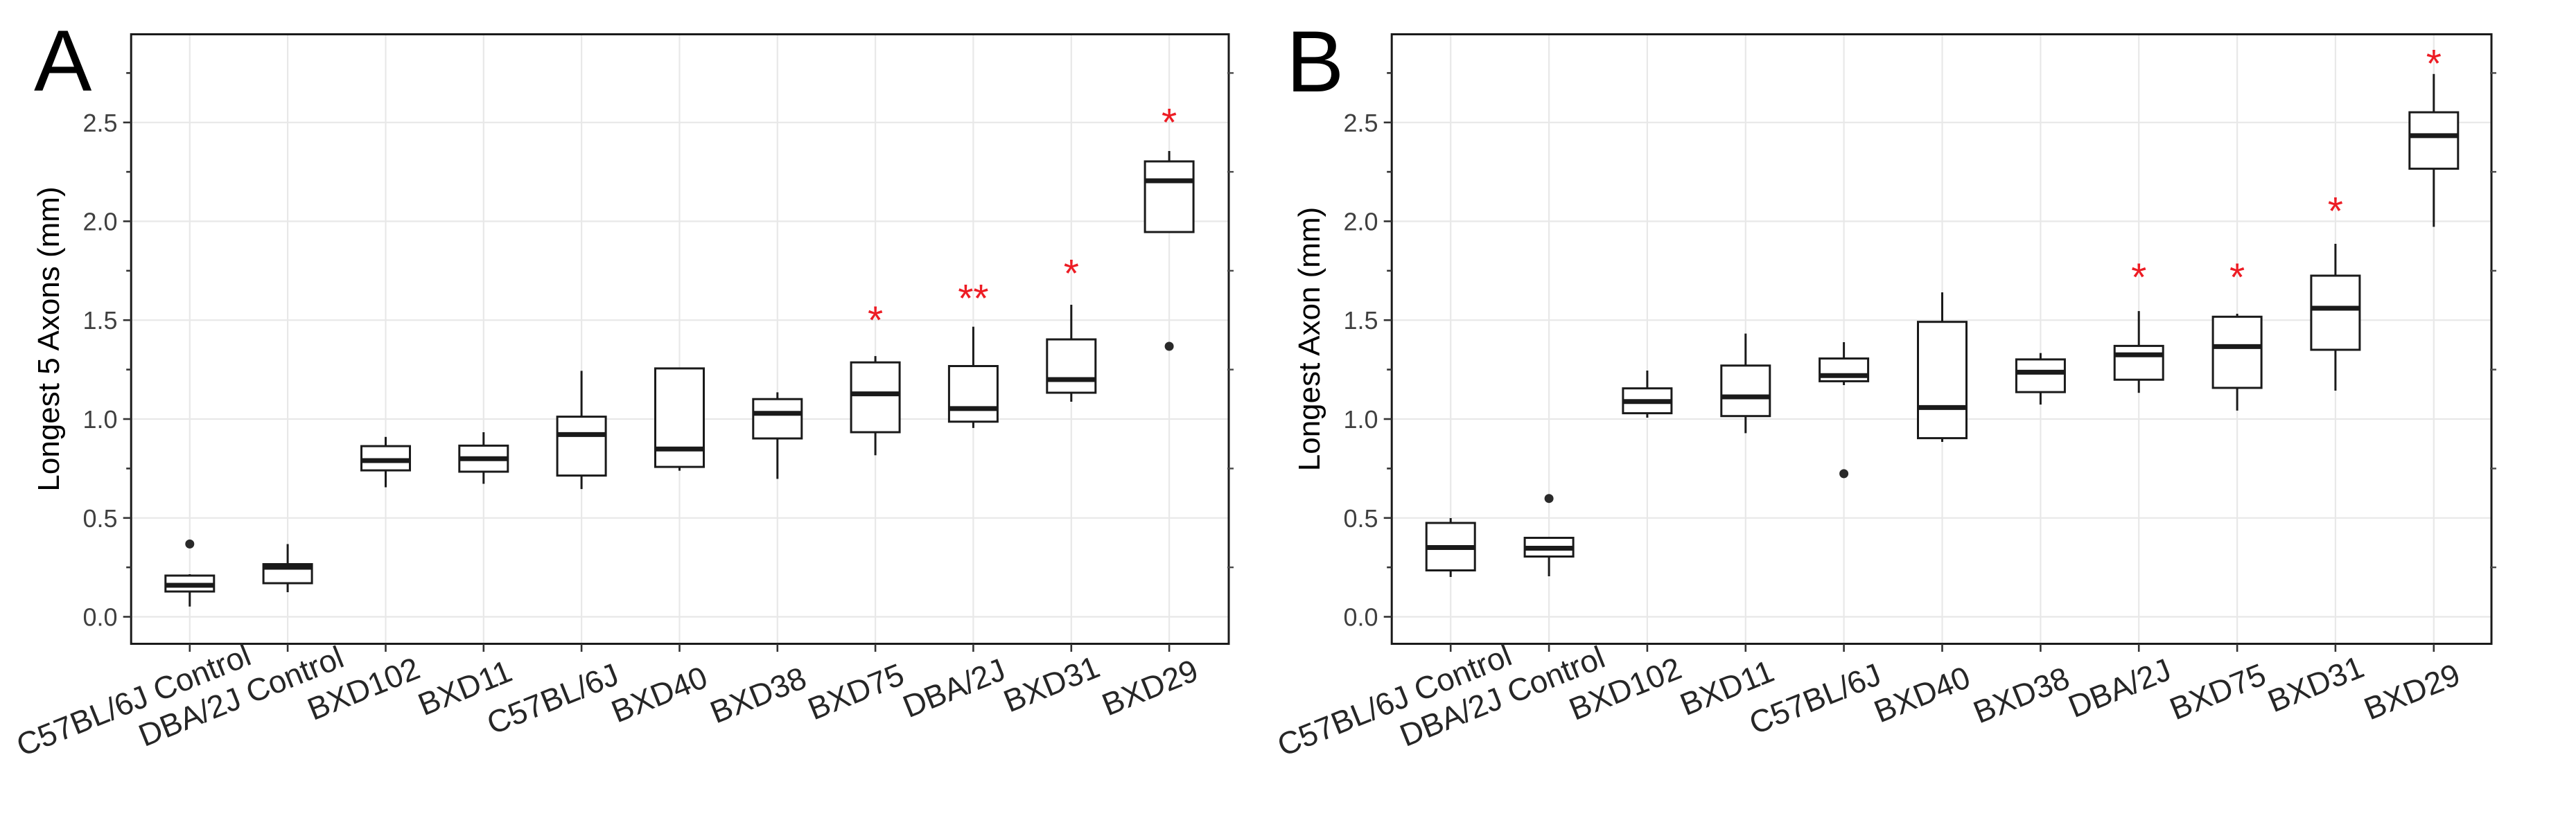 The height and width of the screenshot is (818, 2576). What do you see at coordinates (1315, 62) in the screenshot?
I see `svg-text: B` at bounding box center [1315, 62].